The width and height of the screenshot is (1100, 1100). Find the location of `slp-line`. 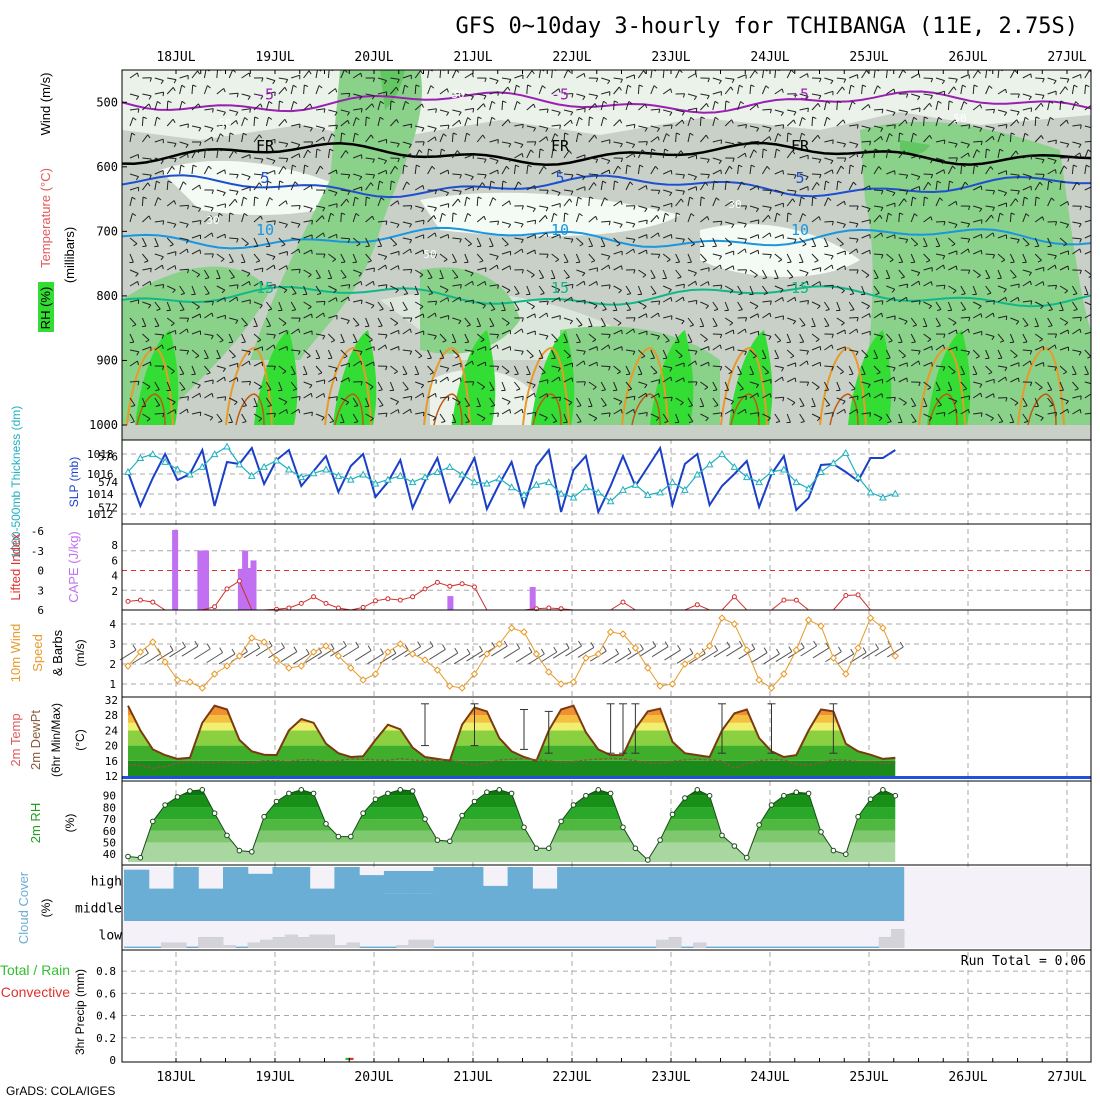

slp-line is located at coordinates (511, 480).